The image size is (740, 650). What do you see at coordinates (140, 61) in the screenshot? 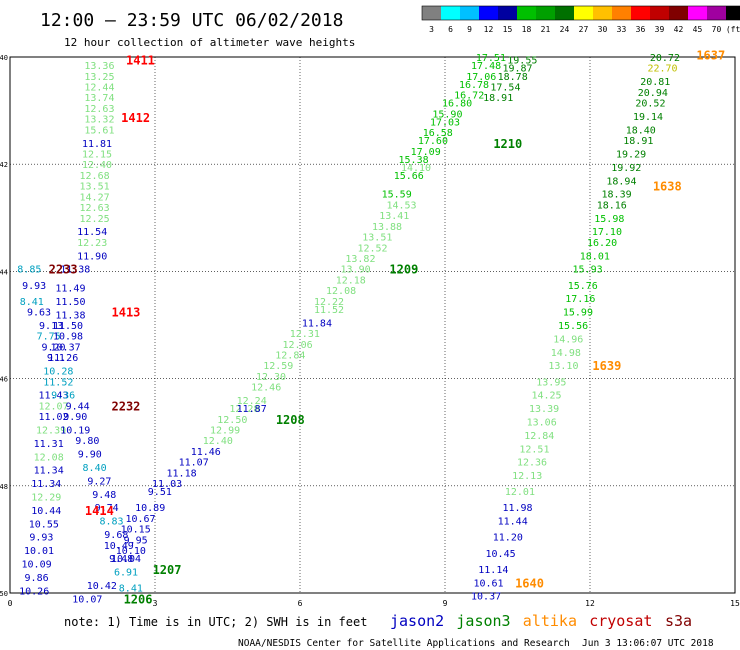
I see `pass-time-label: 1411` at bounding box center [140, 61].